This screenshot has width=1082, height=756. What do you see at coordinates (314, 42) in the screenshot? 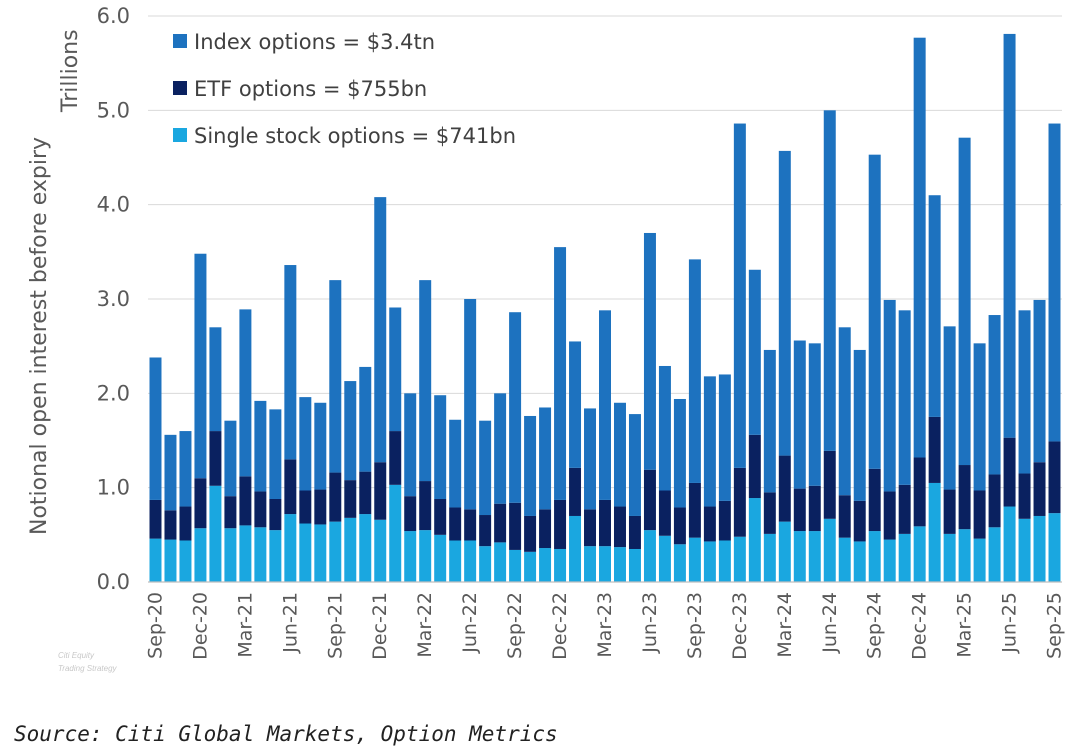
I see `legend-entry: Index options = $3.4tn` at bounding box center [314, 42].